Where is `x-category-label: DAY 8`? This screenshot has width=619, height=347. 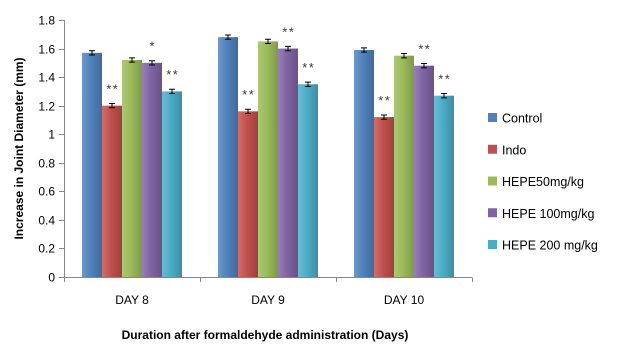 x-category-label: DAY 8 is located at coordinates (132, 300).